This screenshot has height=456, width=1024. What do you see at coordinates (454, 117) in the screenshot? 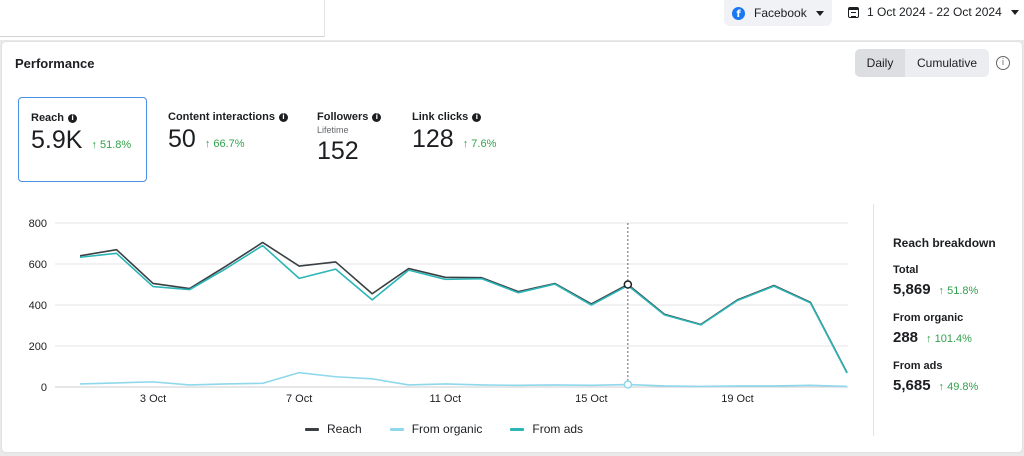
I see `metric-label: Link clicks i` at bounding box center [454, 117].